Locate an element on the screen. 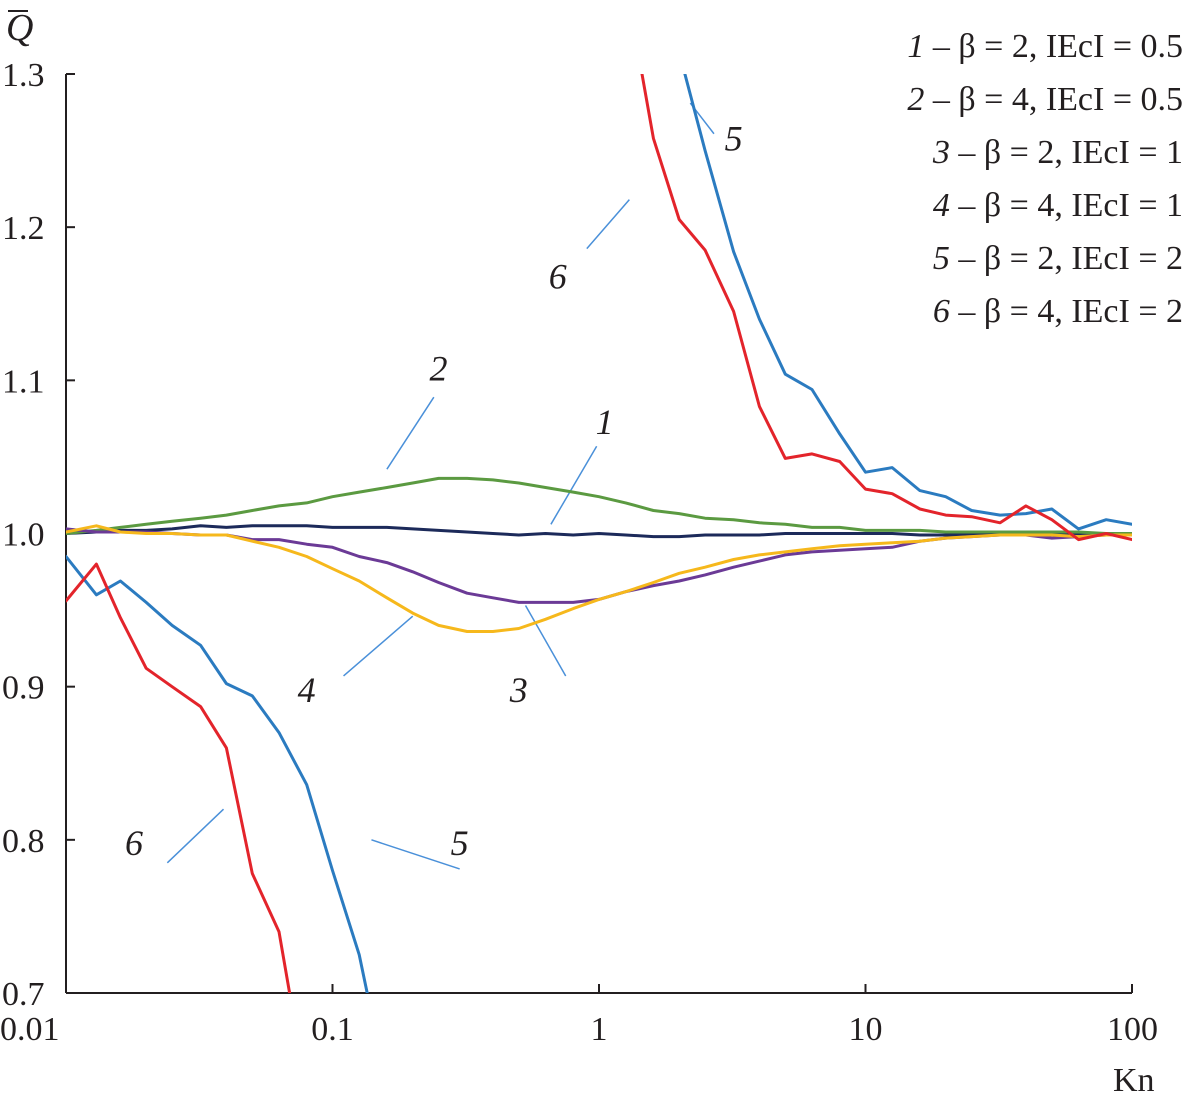 This screenshot has height=1106, width=1189. y-tick-label: 0.8 is located at coordinates (23, 841).